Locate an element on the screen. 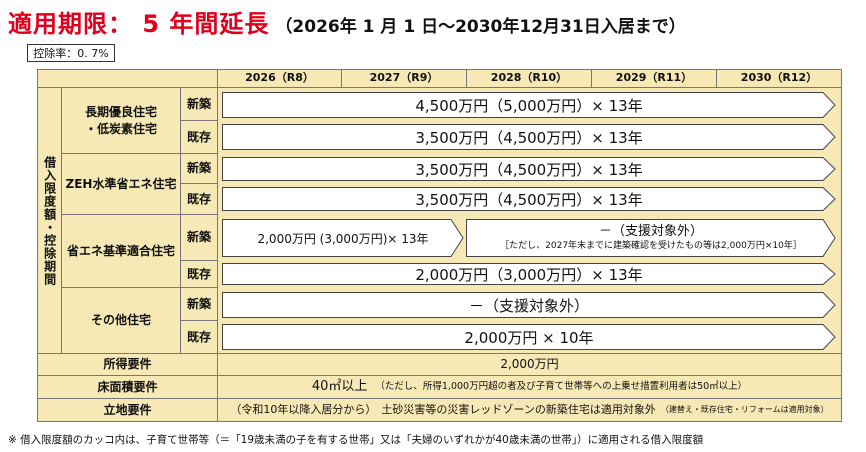 The image size is (866, 452). arrow-sublabel: ［ただし、2027年末までに建築確認を受けたもの等は2,000万円×10年］ is located at coordinates (651, 245).